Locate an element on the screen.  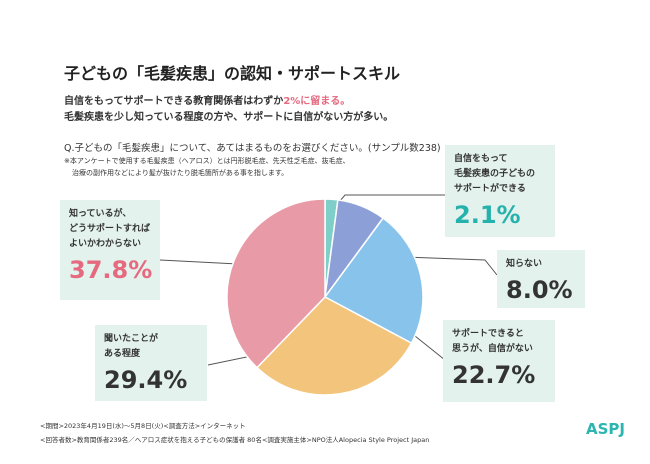
subtitle-highlight: 2%に留まる。 is located at coordinates (317, 101).